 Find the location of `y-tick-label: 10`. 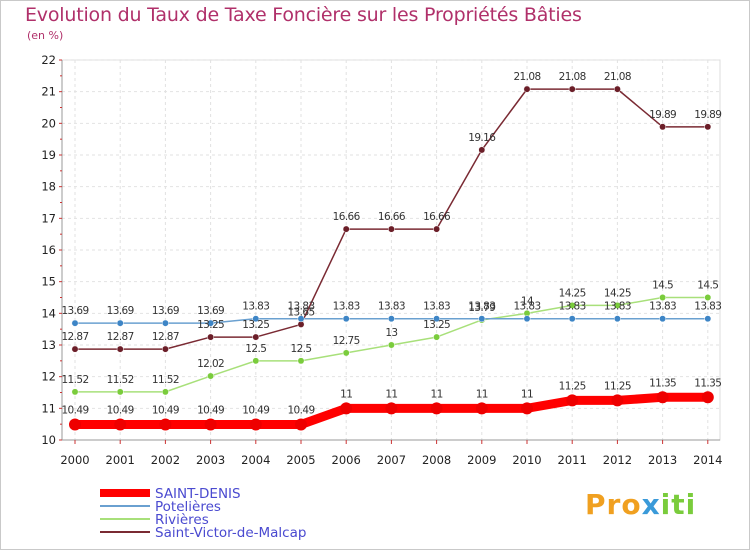

y-tick-label: 10 is located at coordinates (48, 440).